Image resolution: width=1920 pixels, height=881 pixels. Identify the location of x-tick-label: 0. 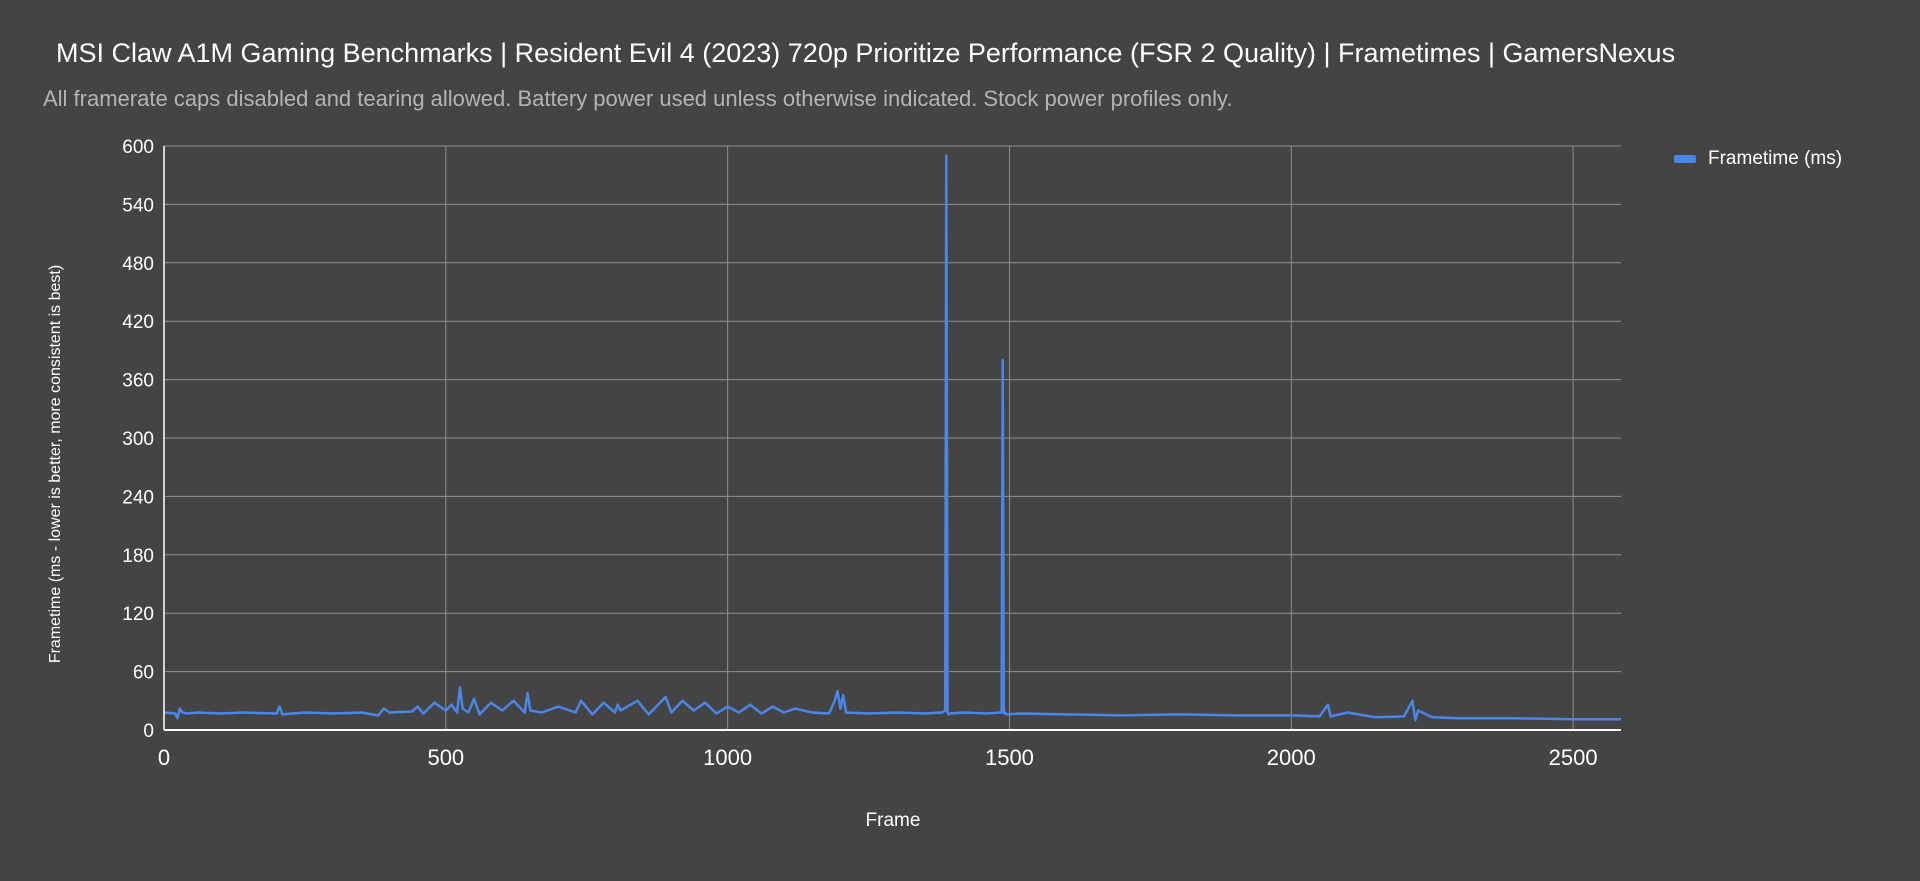
(164, 757).